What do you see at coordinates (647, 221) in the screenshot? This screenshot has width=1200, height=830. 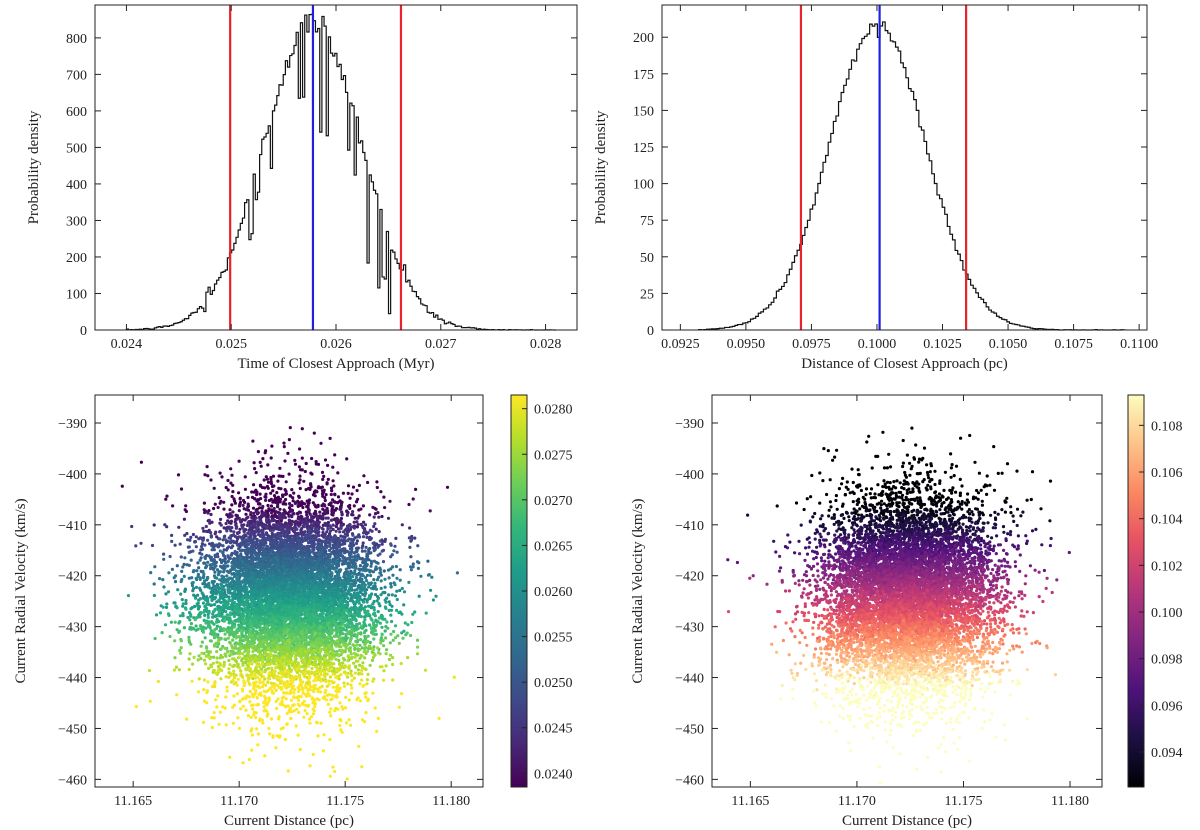 I see `y-tick-label: 75` at bounding box center [647, 221].